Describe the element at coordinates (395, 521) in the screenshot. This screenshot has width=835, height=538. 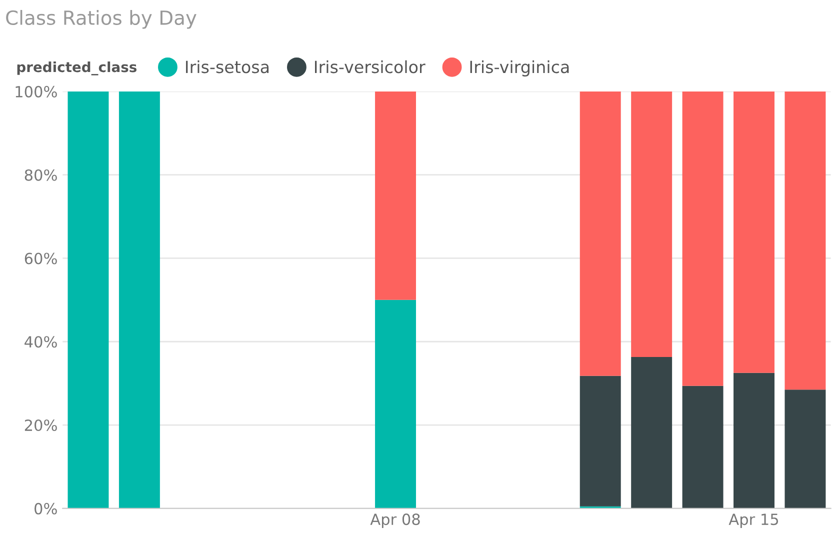
I see `x-tick-label: Apr 08` at that location.